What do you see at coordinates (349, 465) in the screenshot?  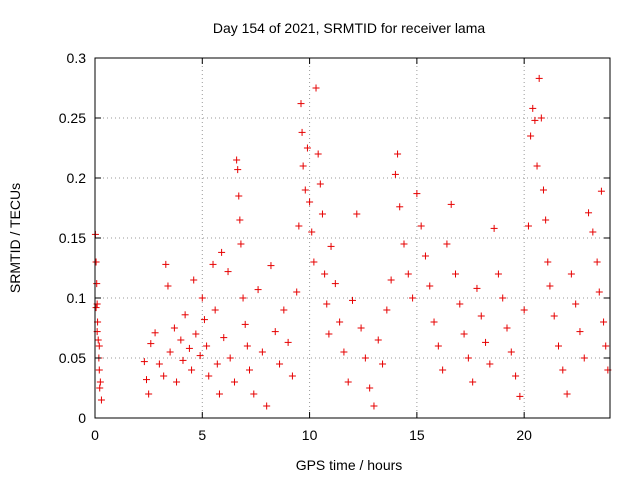 I see `x-axis-label: GPS time / hours` at bounding box center [349, 465].